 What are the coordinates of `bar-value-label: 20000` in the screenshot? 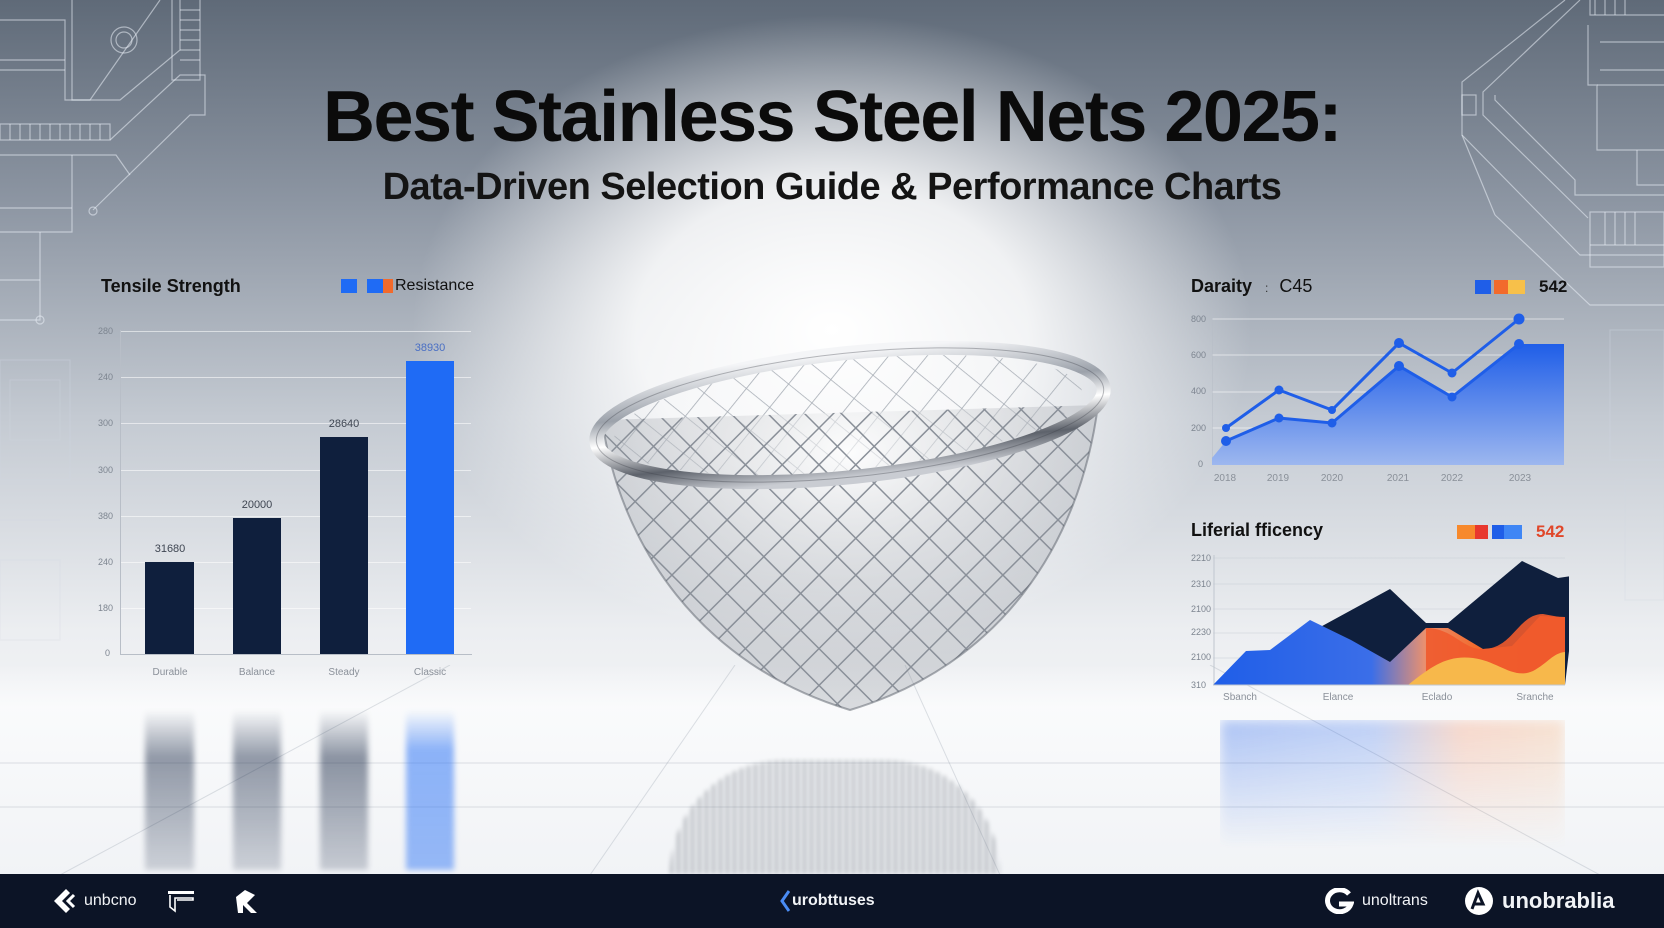 It's located at (257, 505).